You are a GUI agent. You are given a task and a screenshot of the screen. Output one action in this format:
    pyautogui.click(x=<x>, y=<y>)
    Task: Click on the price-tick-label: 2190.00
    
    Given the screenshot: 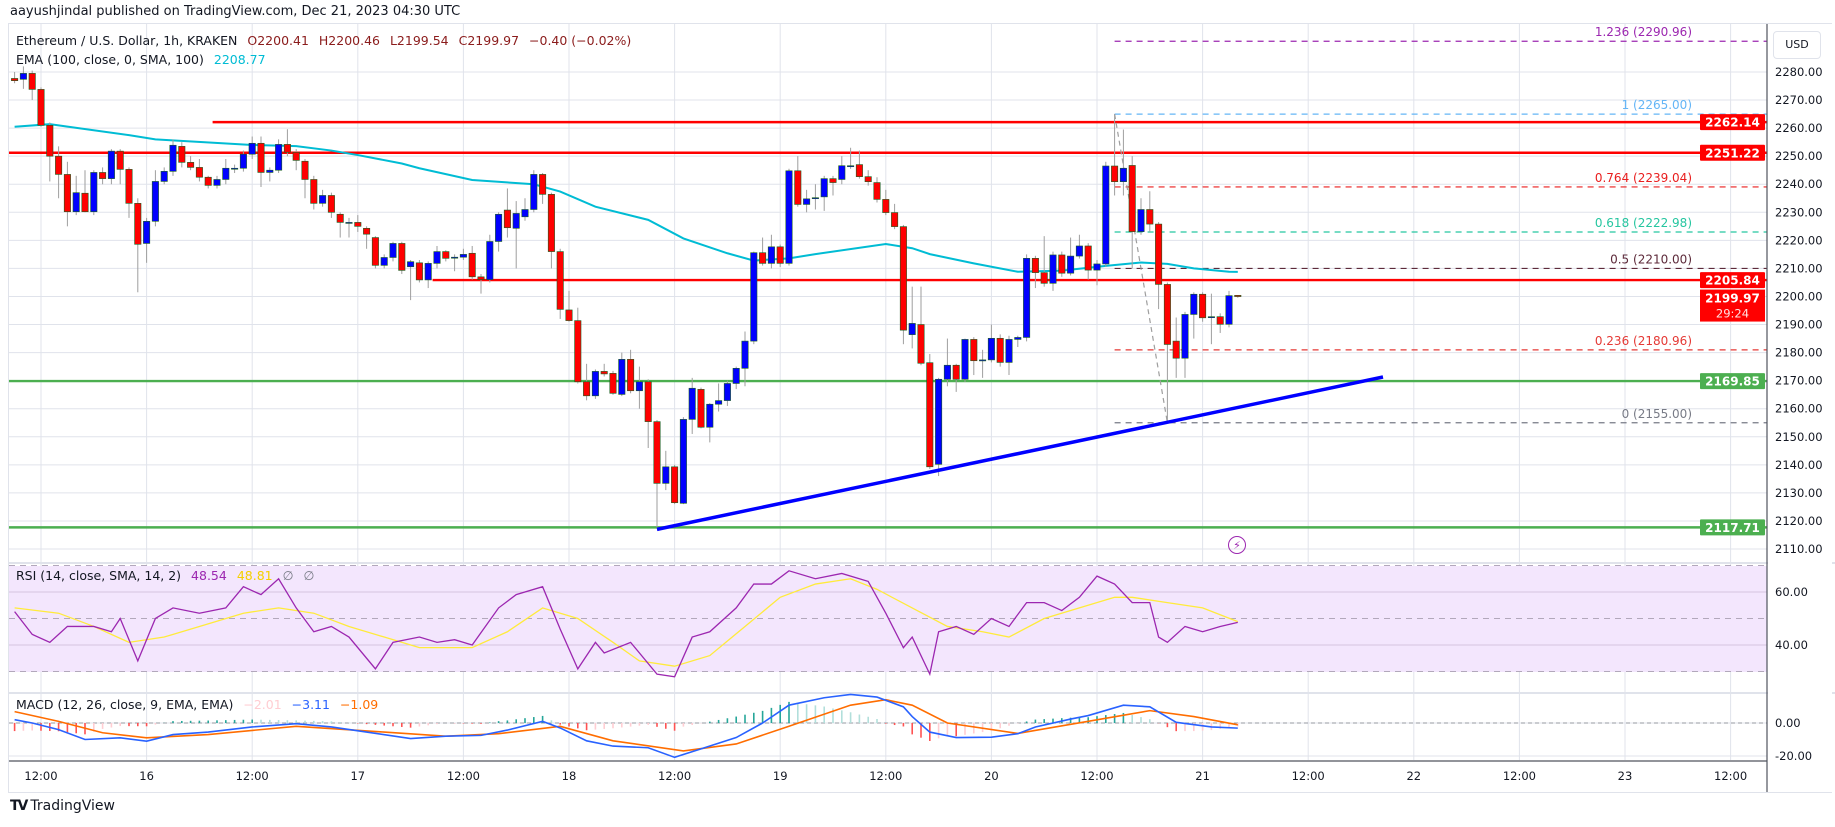 What is the action you would take?
    pyautogui.click(x=1799, y=325)
    